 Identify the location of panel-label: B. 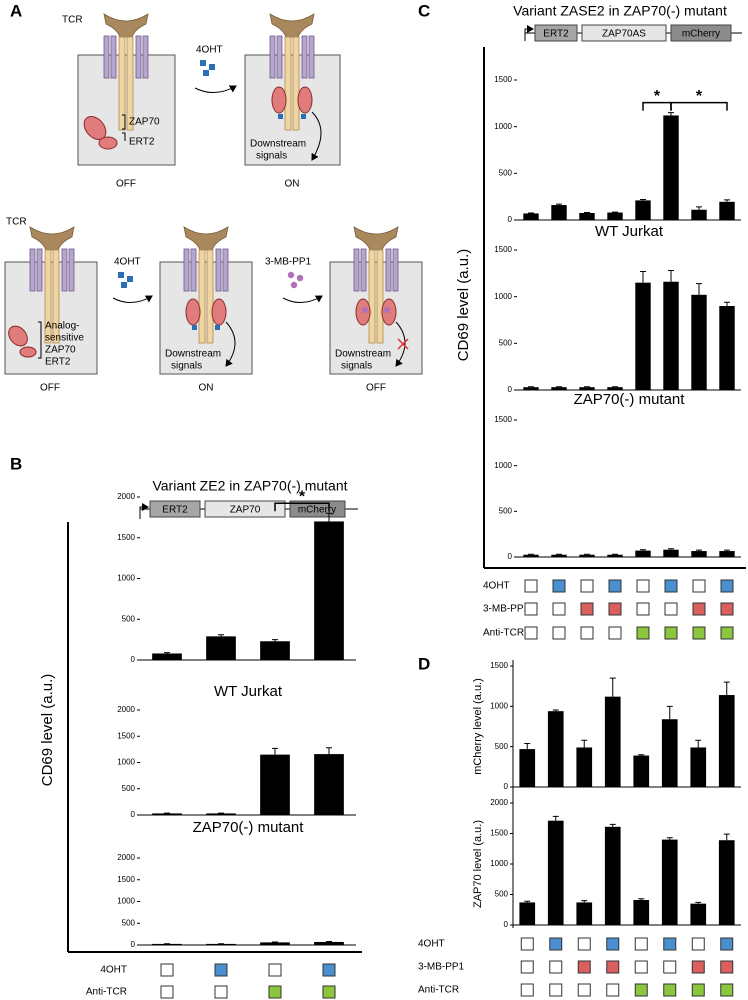
(16, 463).